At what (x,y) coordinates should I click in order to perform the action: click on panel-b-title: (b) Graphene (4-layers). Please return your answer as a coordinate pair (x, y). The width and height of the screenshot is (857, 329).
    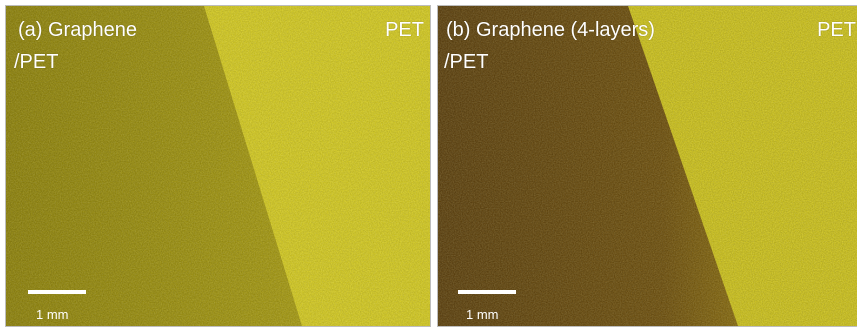
    Looking at the image, I should click on (550, 30).